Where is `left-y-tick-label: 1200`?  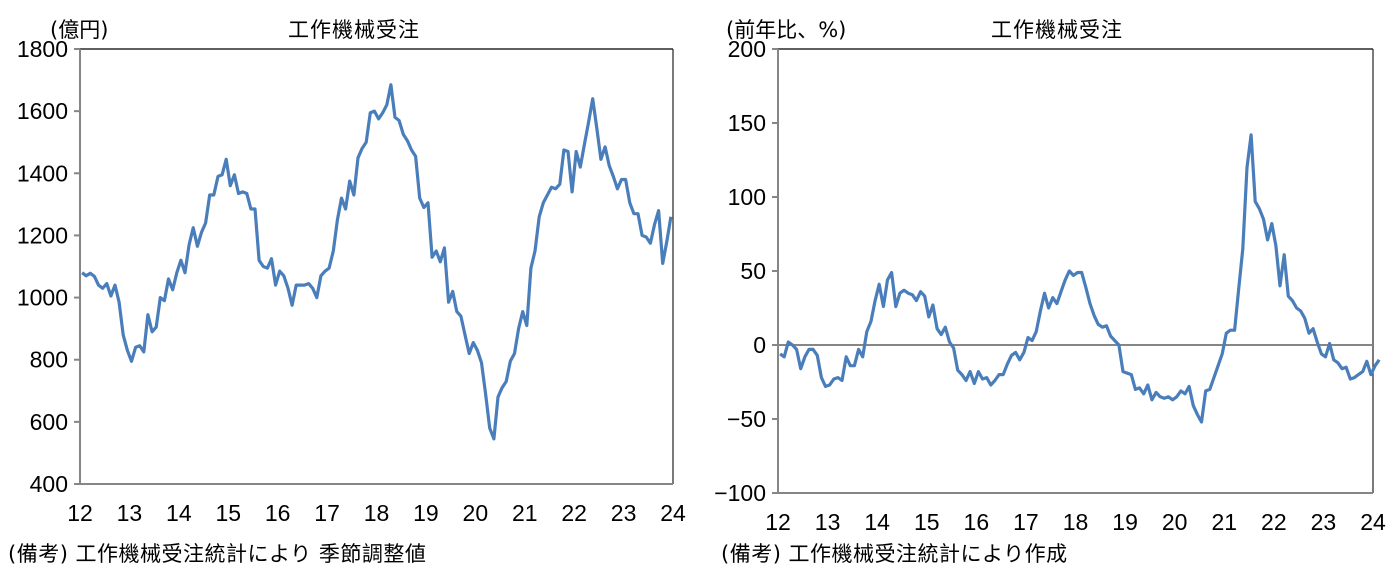
left-y-tick-label: 1200 is located at coordinates (42, 235).